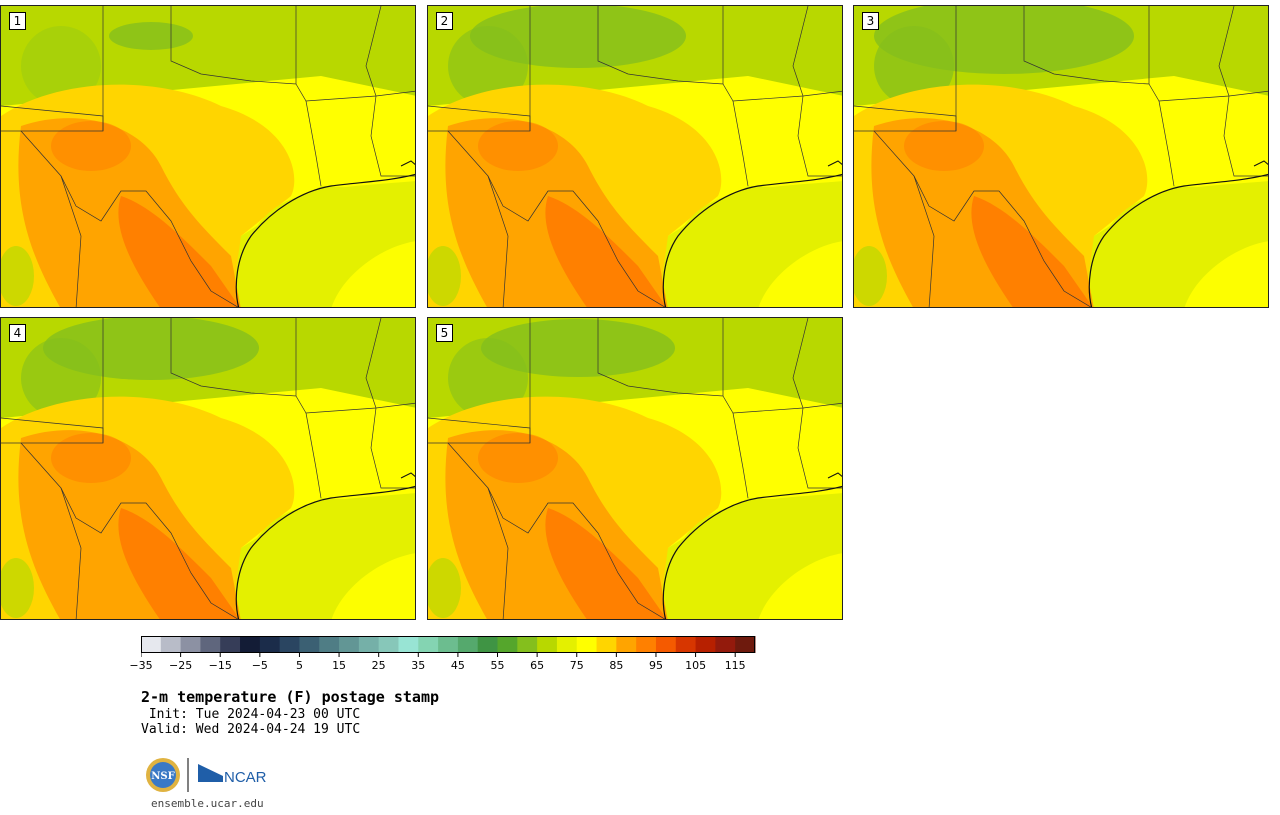 The width and height of the screenshot is (1280, 815). I want to click on colorbar-tick-label: 75, so click(576, 665).